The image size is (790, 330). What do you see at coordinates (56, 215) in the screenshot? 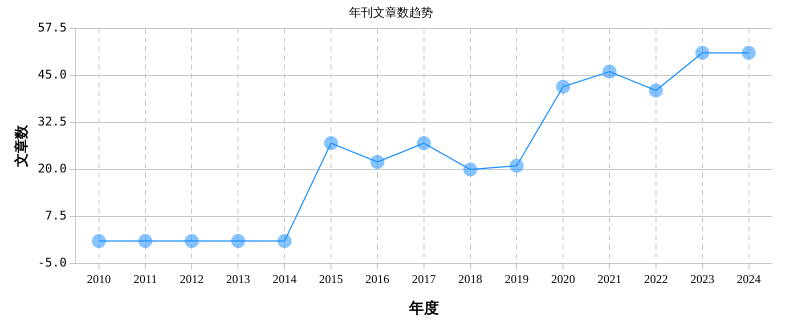
I see `y-tick-label: 7.5` at bounding box center [56, 215].